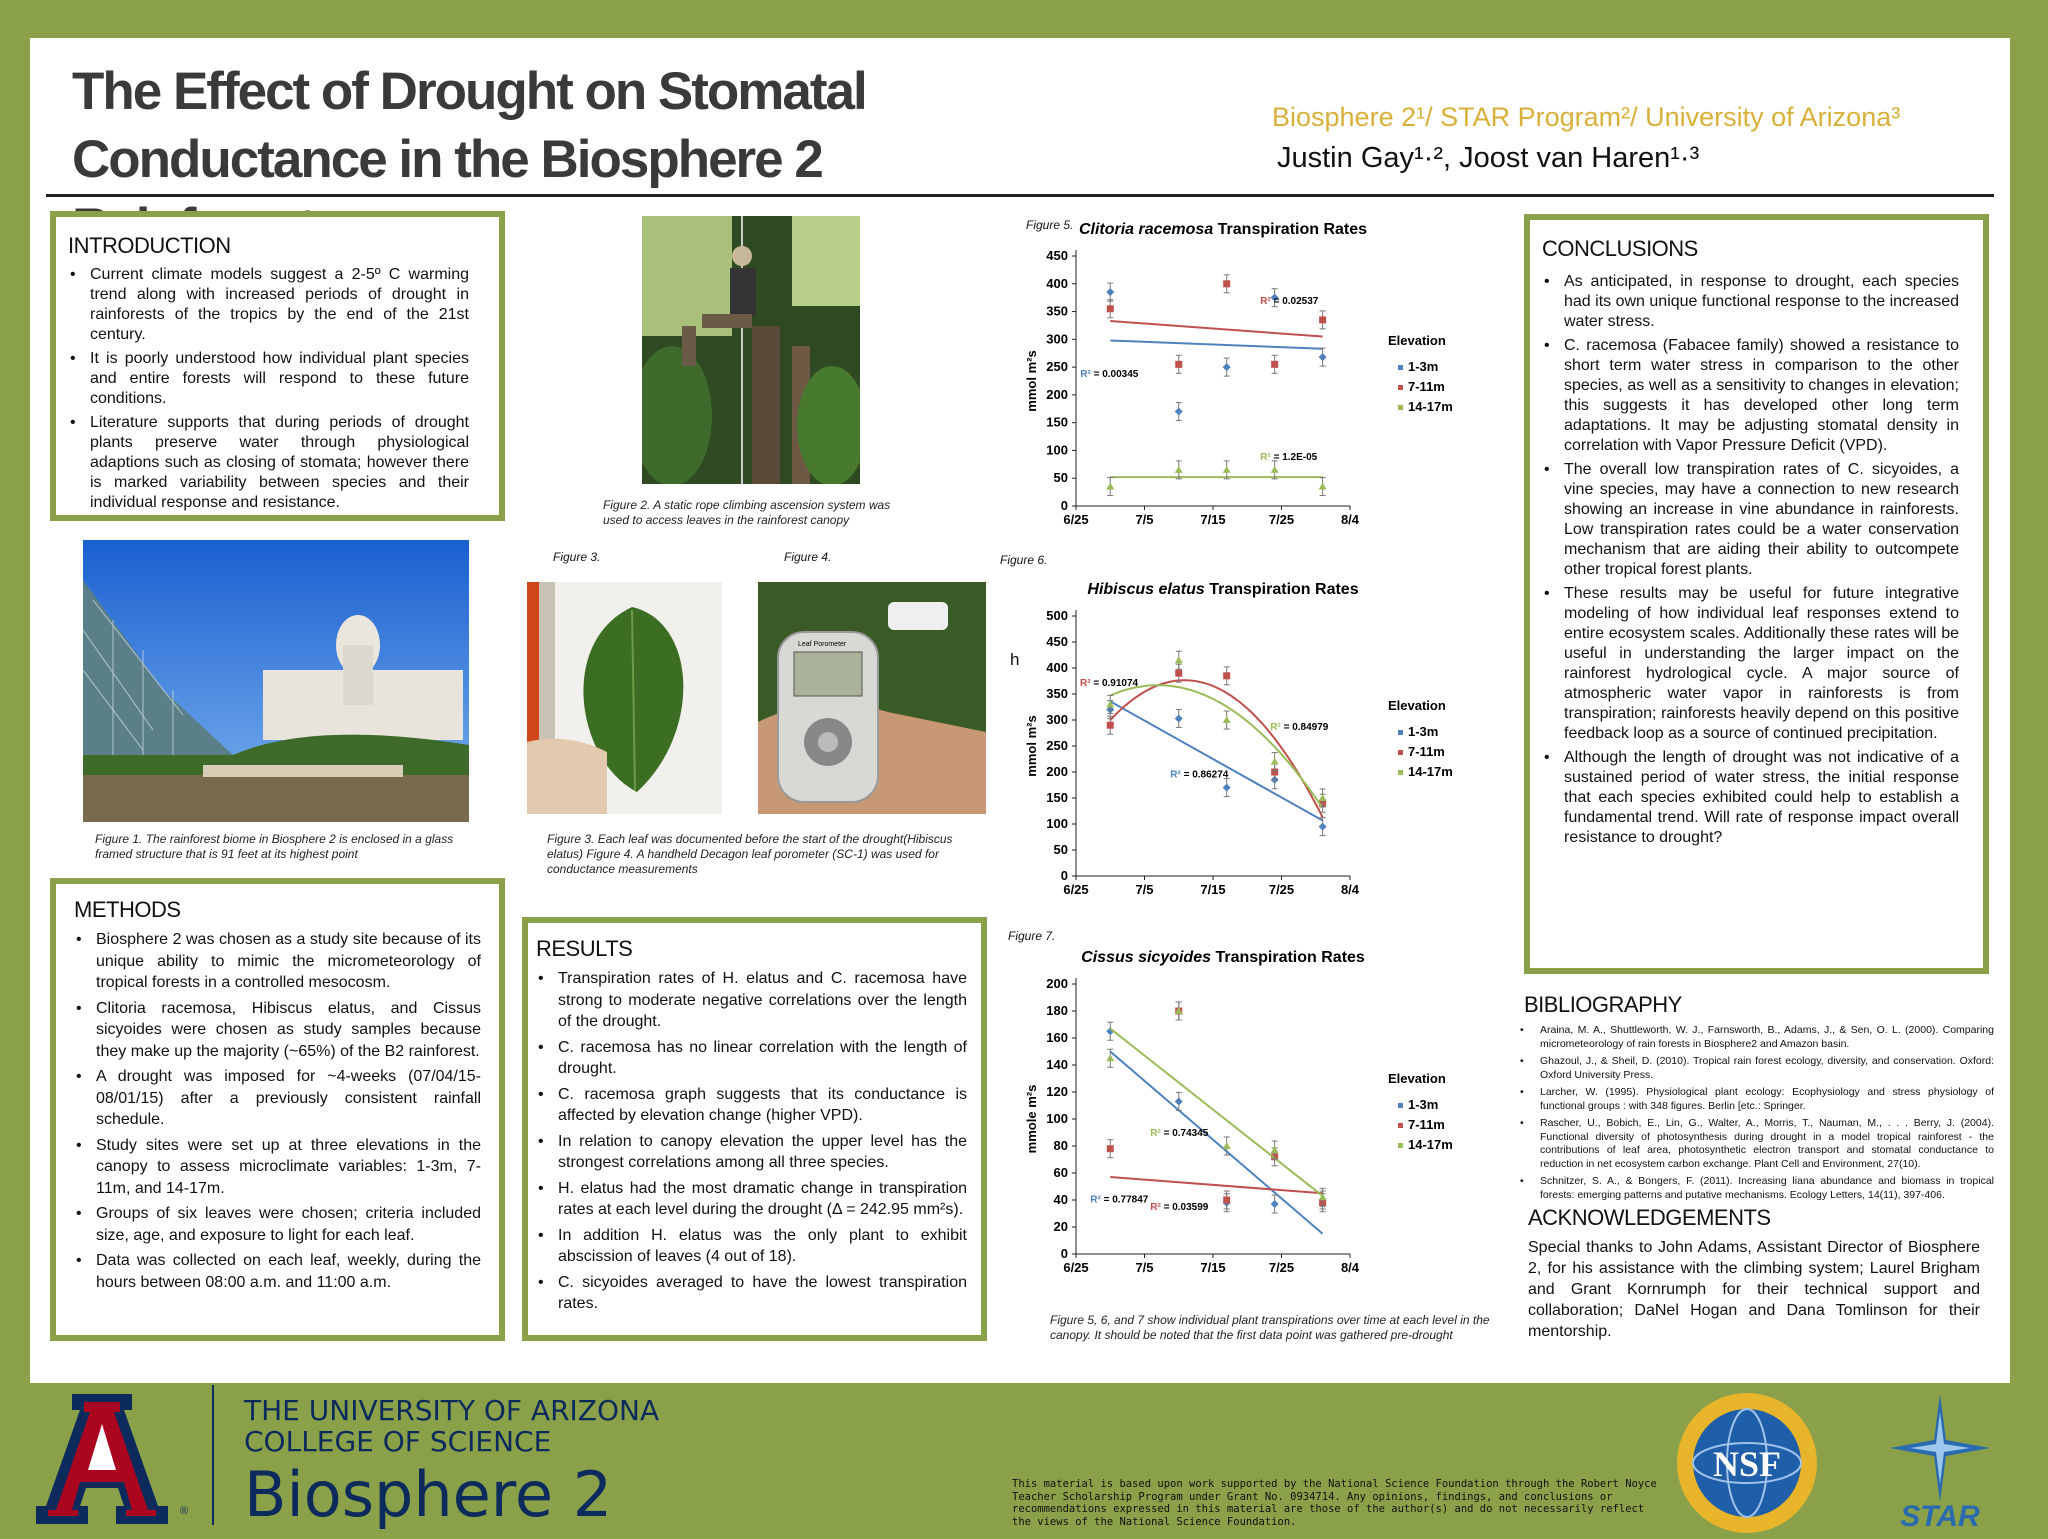 This screenshot has height=1539, width=2048. What do you see at coordinates (1057, 693) in the screenshot?
I see `y-tick-label: 350` at bounding box center [1057, 693].